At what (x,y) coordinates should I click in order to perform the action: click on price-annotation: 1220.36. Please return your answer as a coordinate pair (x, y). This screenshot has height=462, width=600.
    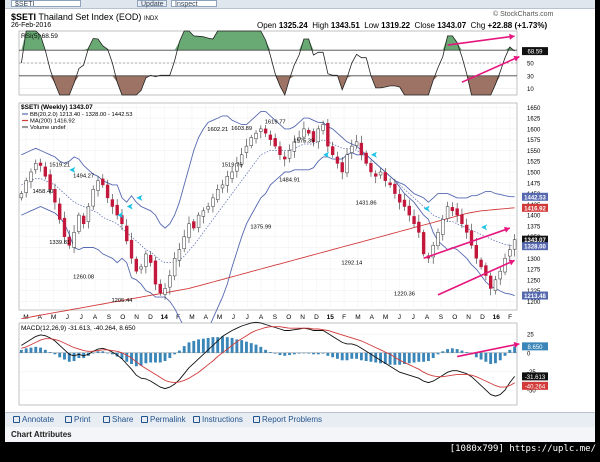
    Looking at the image, I should click on (404, 295).